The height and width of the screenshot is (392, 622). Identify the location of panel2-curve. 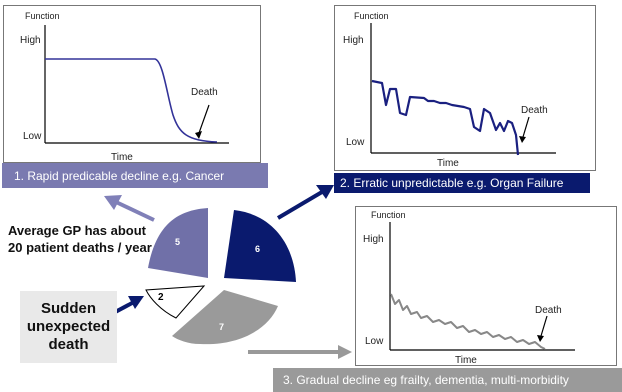
(445, 117).